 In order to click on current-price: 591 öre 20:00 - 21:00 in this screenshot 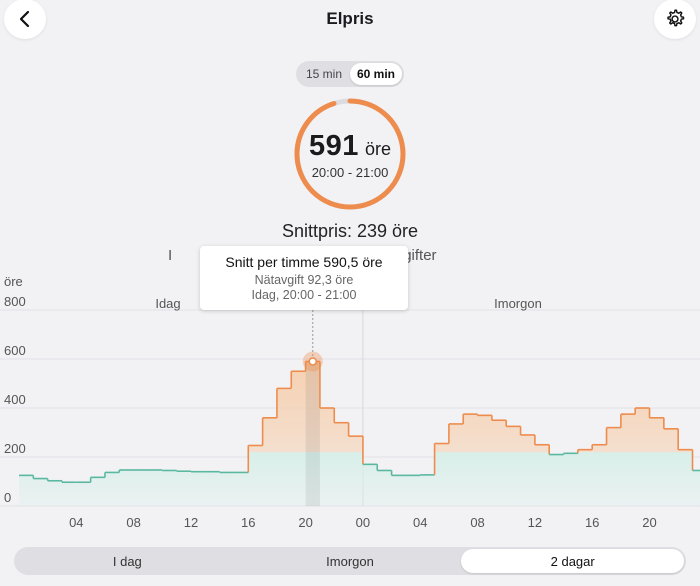, I will do `click(350, 154)`.